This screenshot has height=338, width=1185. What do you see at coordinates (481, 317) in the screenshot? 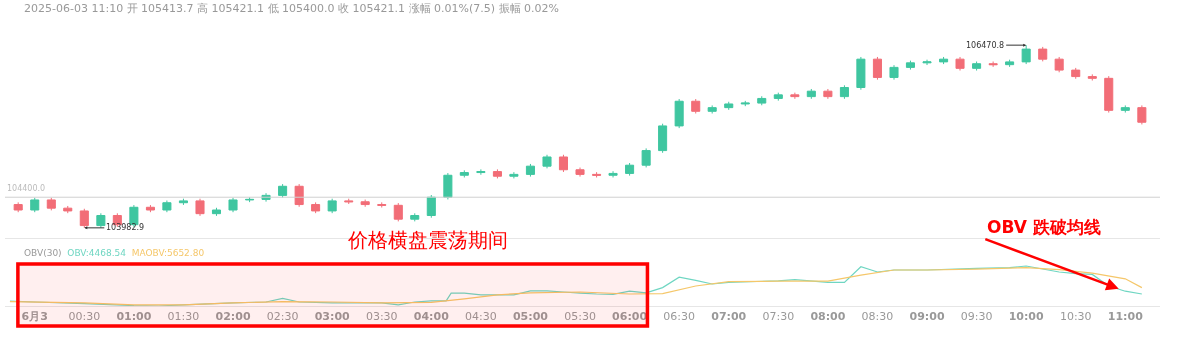
I see `x-tick-label: 04:30` at bounding box center [481, 317].